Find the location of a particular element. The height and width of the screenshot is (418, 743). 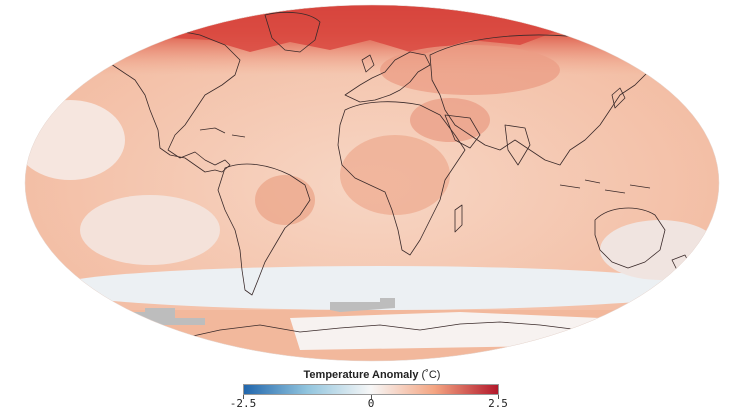

coastline-madagascar is located at coordinates (458, 218).